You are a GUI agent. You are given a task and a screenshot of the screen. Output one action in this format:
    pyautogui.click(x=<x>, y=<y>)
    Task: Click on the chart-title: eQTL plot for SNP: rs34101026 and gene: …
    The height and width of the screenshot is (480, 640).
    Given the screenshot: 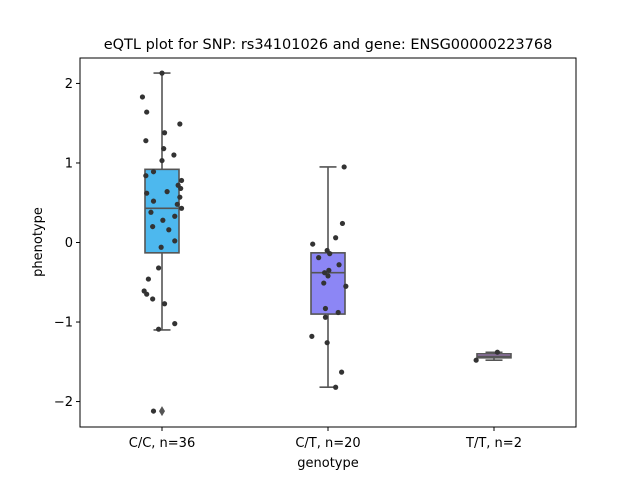 What is the action you would take?
    pyautogui.click(x=328, y=45)
    